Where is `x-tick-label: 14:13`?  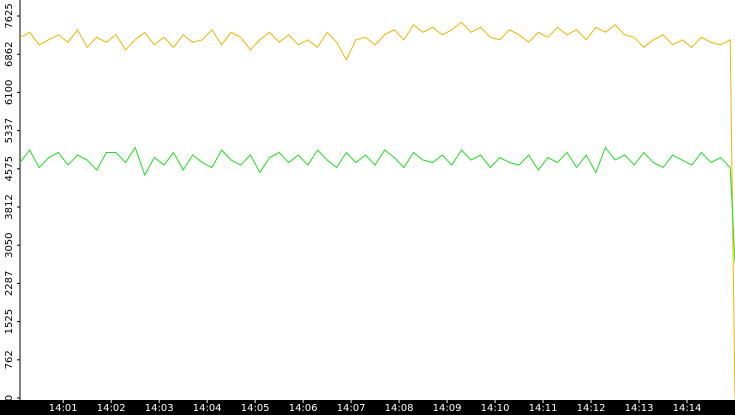 x-tick-label: 14:13 is located at coordinates (639, 408).